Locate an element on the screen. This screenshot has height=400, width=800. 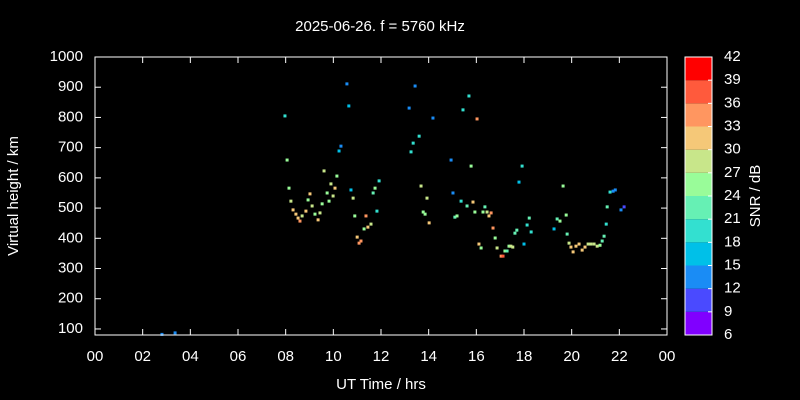
y-axis-label: Virtual height / km is located at coordinates (13, 196).